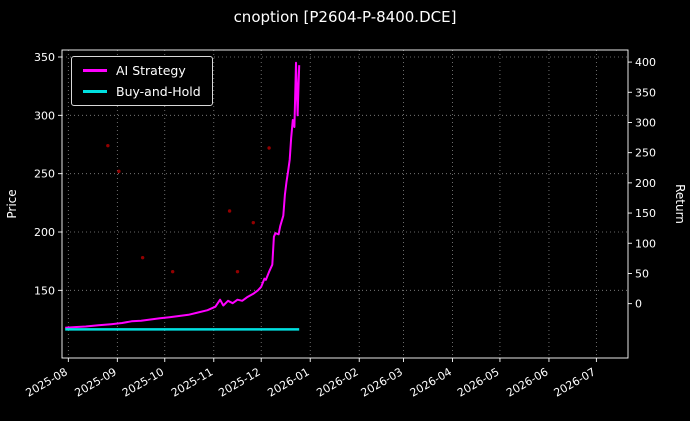 This screenshot has height=421, width=690. I want to click on legend-item-ai-strategy: AI Strategy, so click(142, 70).